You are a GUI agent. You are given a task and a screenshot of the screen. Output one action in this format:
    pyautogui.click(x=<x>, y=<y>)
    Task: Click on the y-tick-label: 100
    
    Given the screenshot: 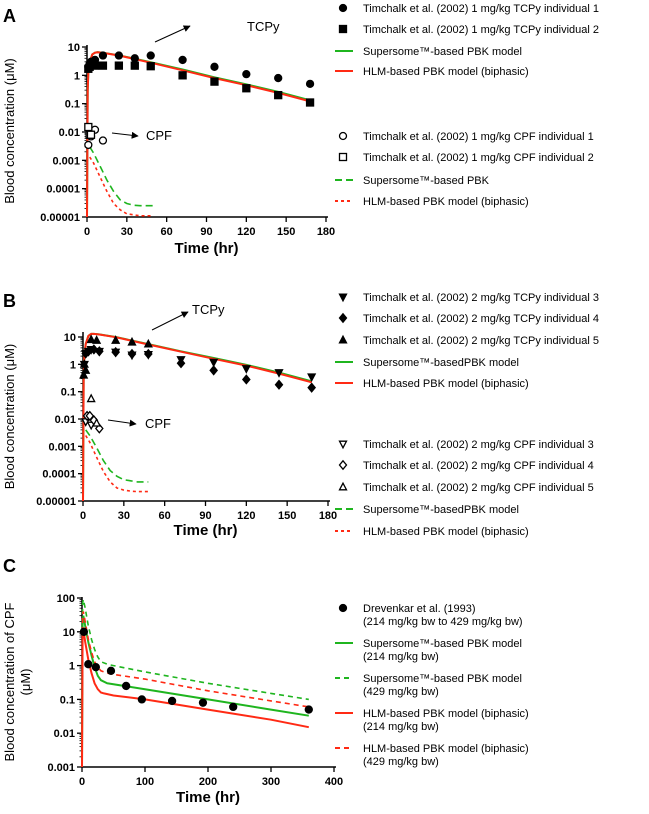 What is the action you would take?
    pyautogui.click(x=66, y=599)
    